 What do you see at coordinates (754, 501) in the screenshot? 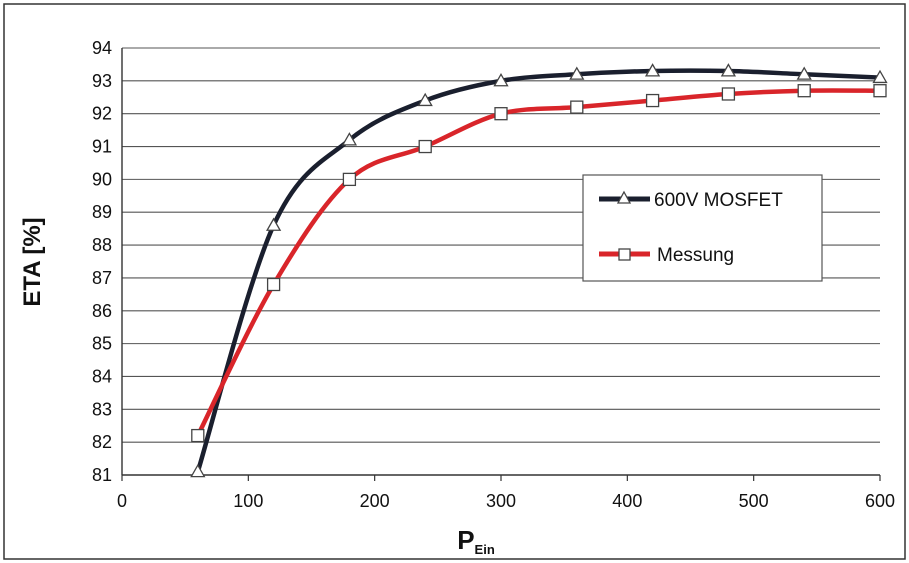
I see `x-tick-label: 500` at bounding box center [754, 501].